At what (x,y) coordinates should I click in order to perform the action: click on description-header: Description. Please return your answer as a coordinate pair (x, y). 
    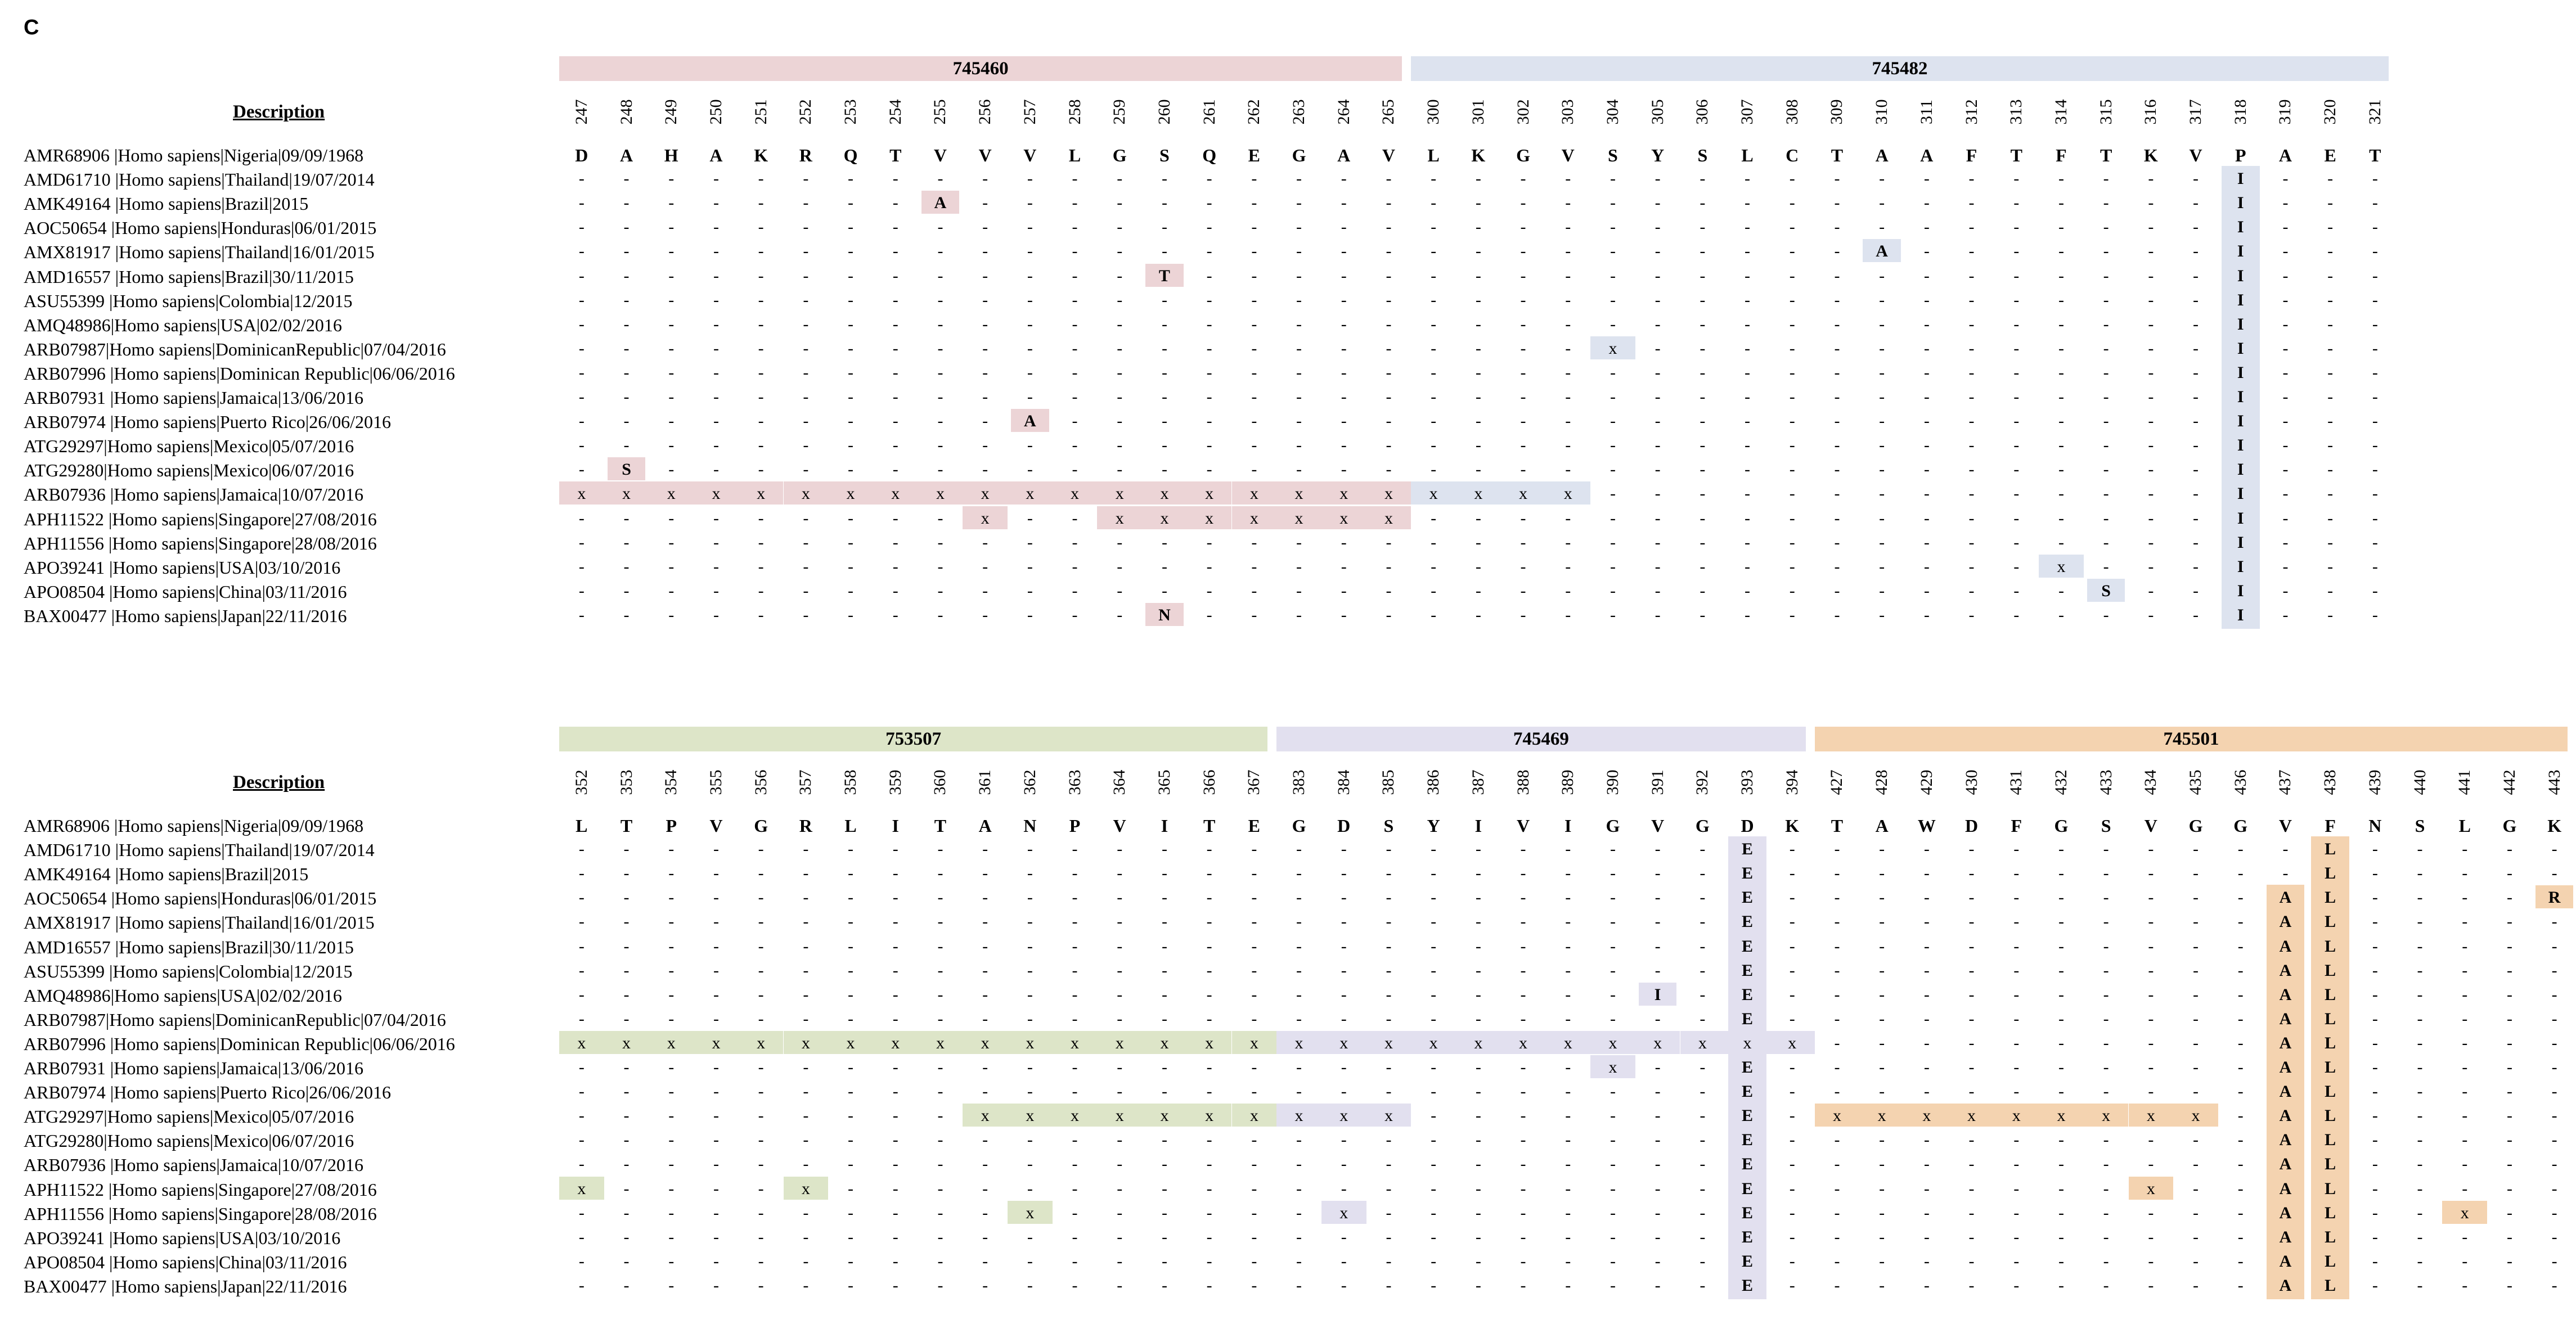
    Looking at the image, I should click on (279, 112).